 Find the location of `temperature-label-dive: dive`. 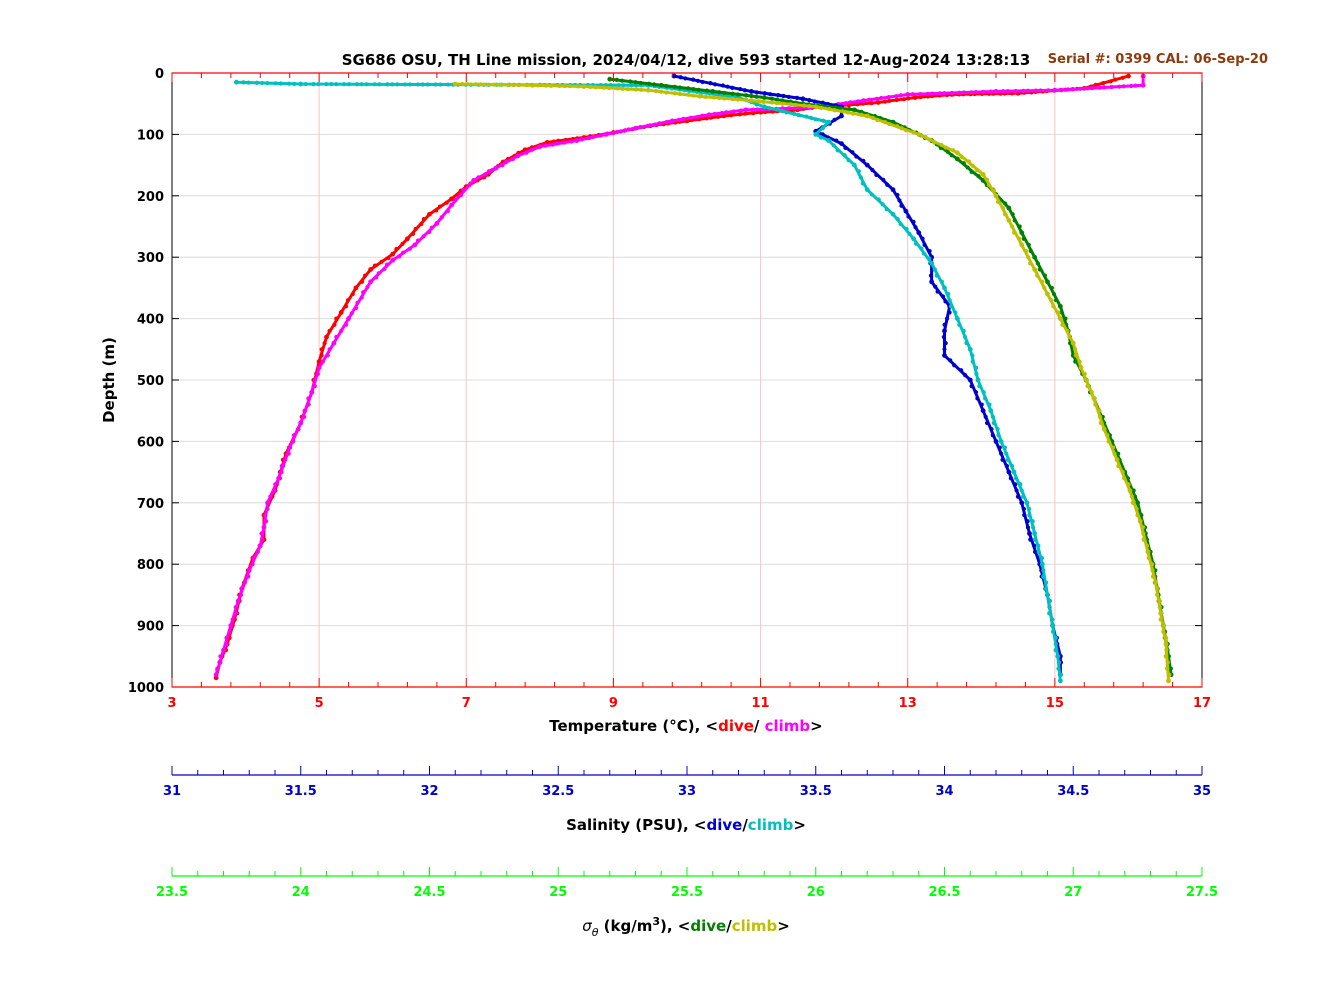

temperature-label-dive: dive is located at coordinates (736, 726).